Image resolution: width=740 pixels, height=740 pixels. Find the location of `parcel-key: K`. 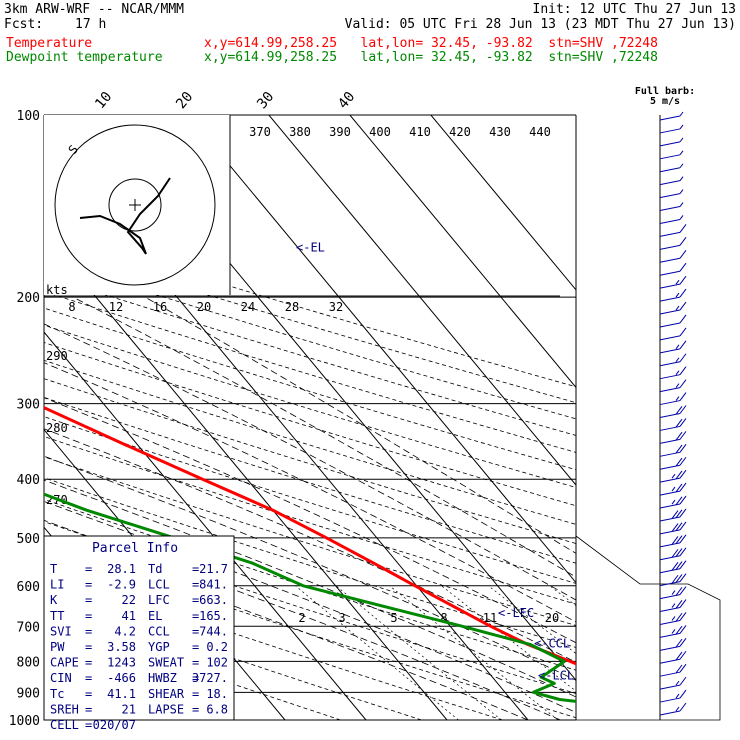

parcel-key: K is located at coordinates (54, 600).